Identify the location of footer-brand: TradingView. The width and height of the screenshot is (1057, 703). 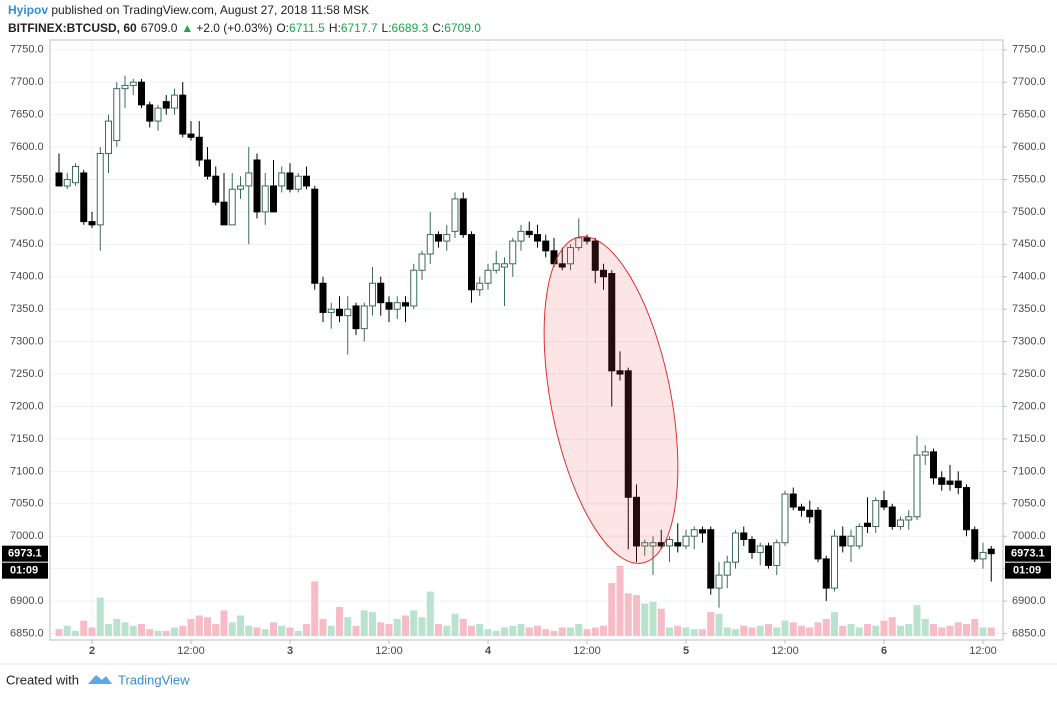
(154, 679).